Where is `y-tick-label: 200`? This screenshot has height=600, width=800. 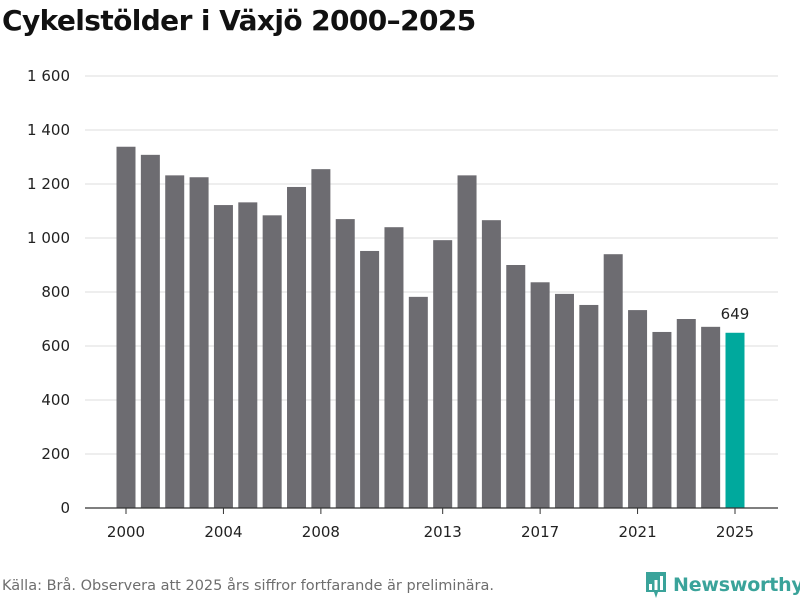 y-tick-label: 200 is located at coordinates (55, 454).